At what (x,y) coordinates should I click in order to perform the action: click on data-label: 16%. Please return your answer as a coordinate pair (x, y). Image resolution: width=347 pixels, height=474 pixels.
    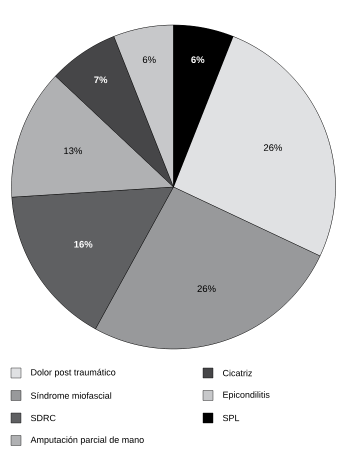
    Looking at the image, I should click on (83, 244).